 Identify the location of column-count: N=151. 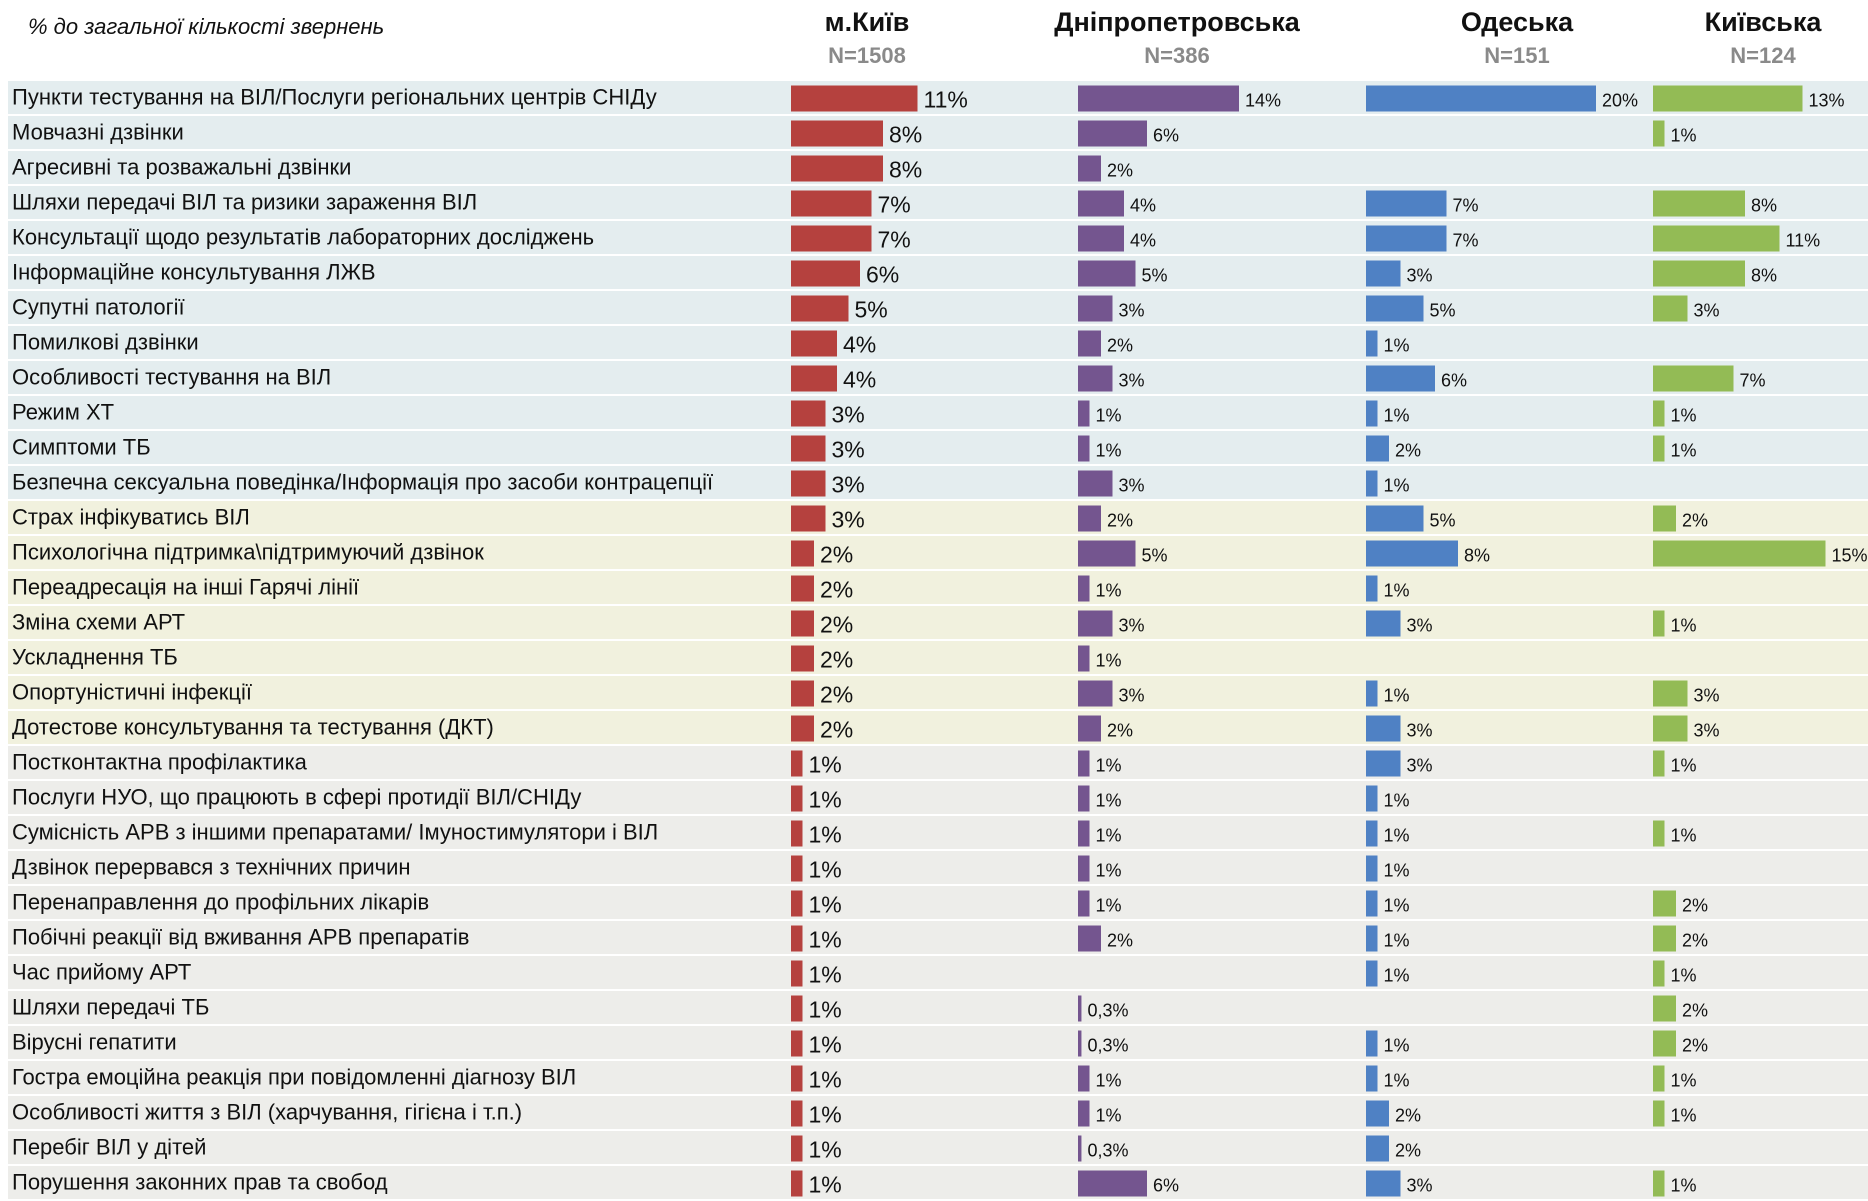
(1516, 55).